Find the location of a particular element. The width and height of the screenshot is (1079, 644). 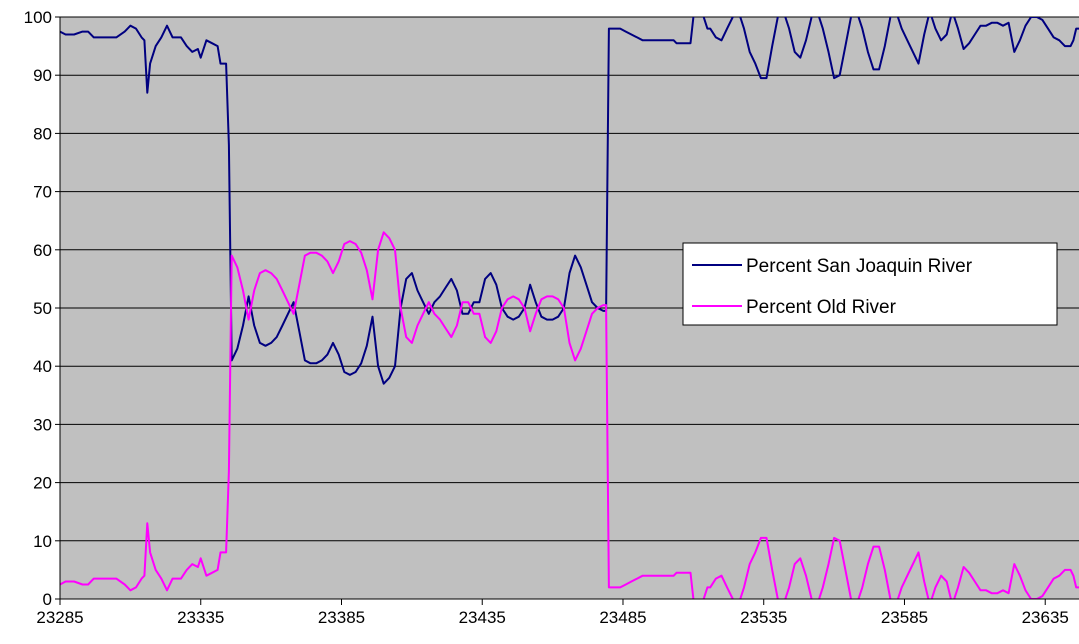

x-tick-label: 23385 is located at coordinates (341, 617).